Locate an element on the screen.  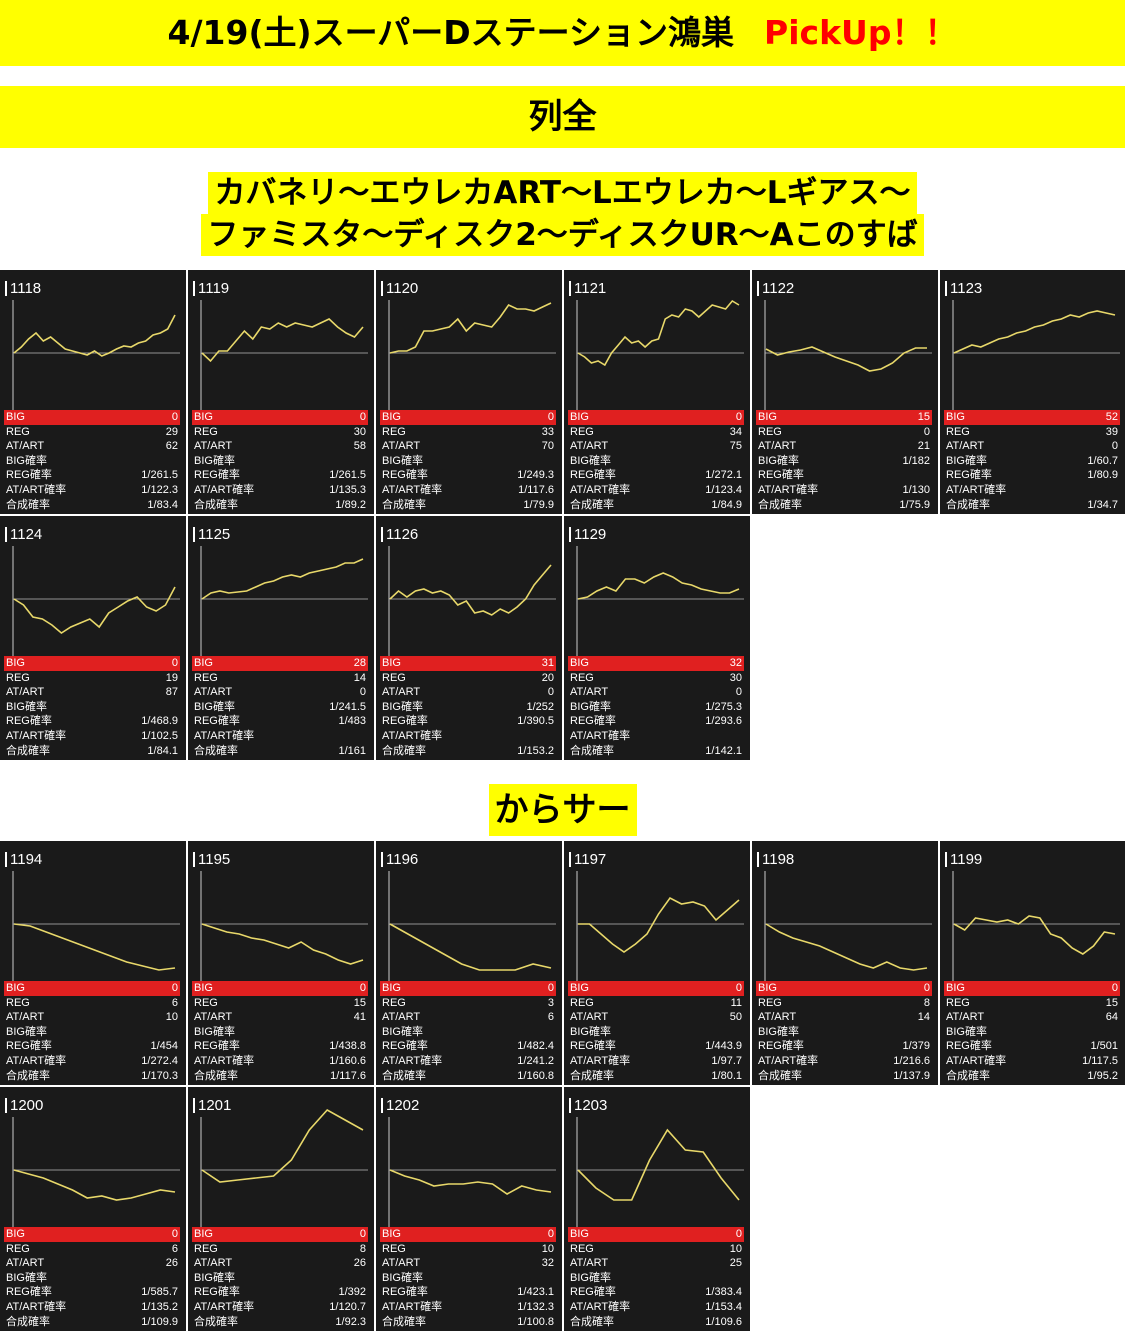
stat-value: 29 is located at coordinates (171, 431).